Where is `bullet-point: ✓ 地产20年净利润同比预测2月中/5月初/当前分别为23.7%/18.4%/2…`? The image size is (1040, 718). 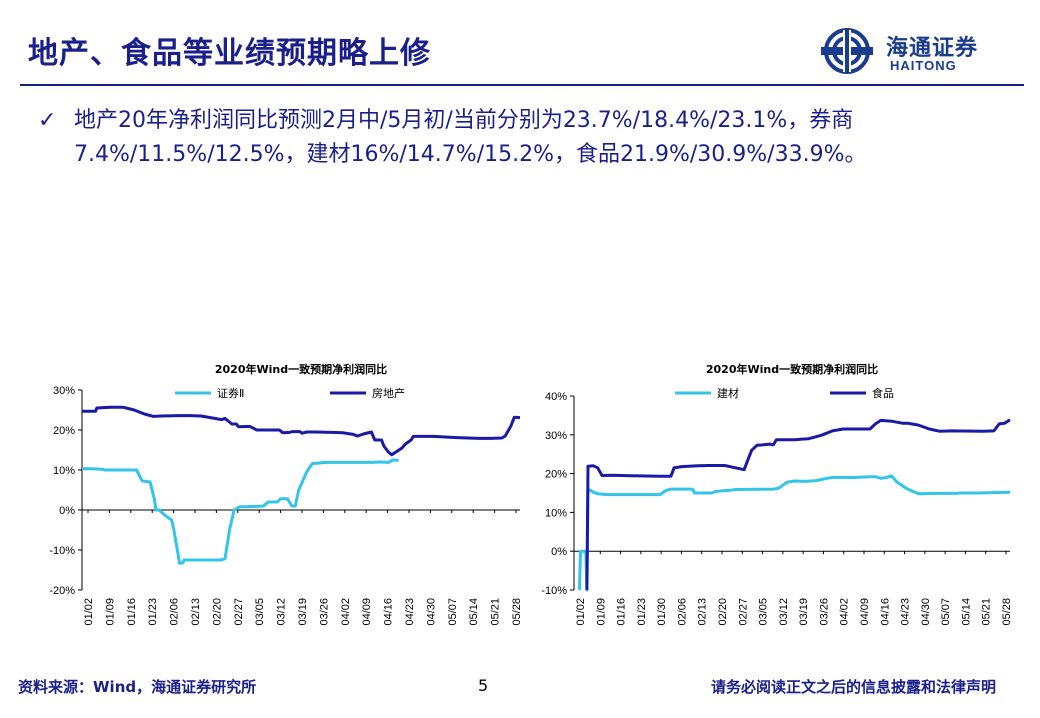
bullet-point: ✓ 地产20年净利润同比预测2月中/5月初/当前分别为23.7%/18.4%/2… is located at coordinates (524, 138).